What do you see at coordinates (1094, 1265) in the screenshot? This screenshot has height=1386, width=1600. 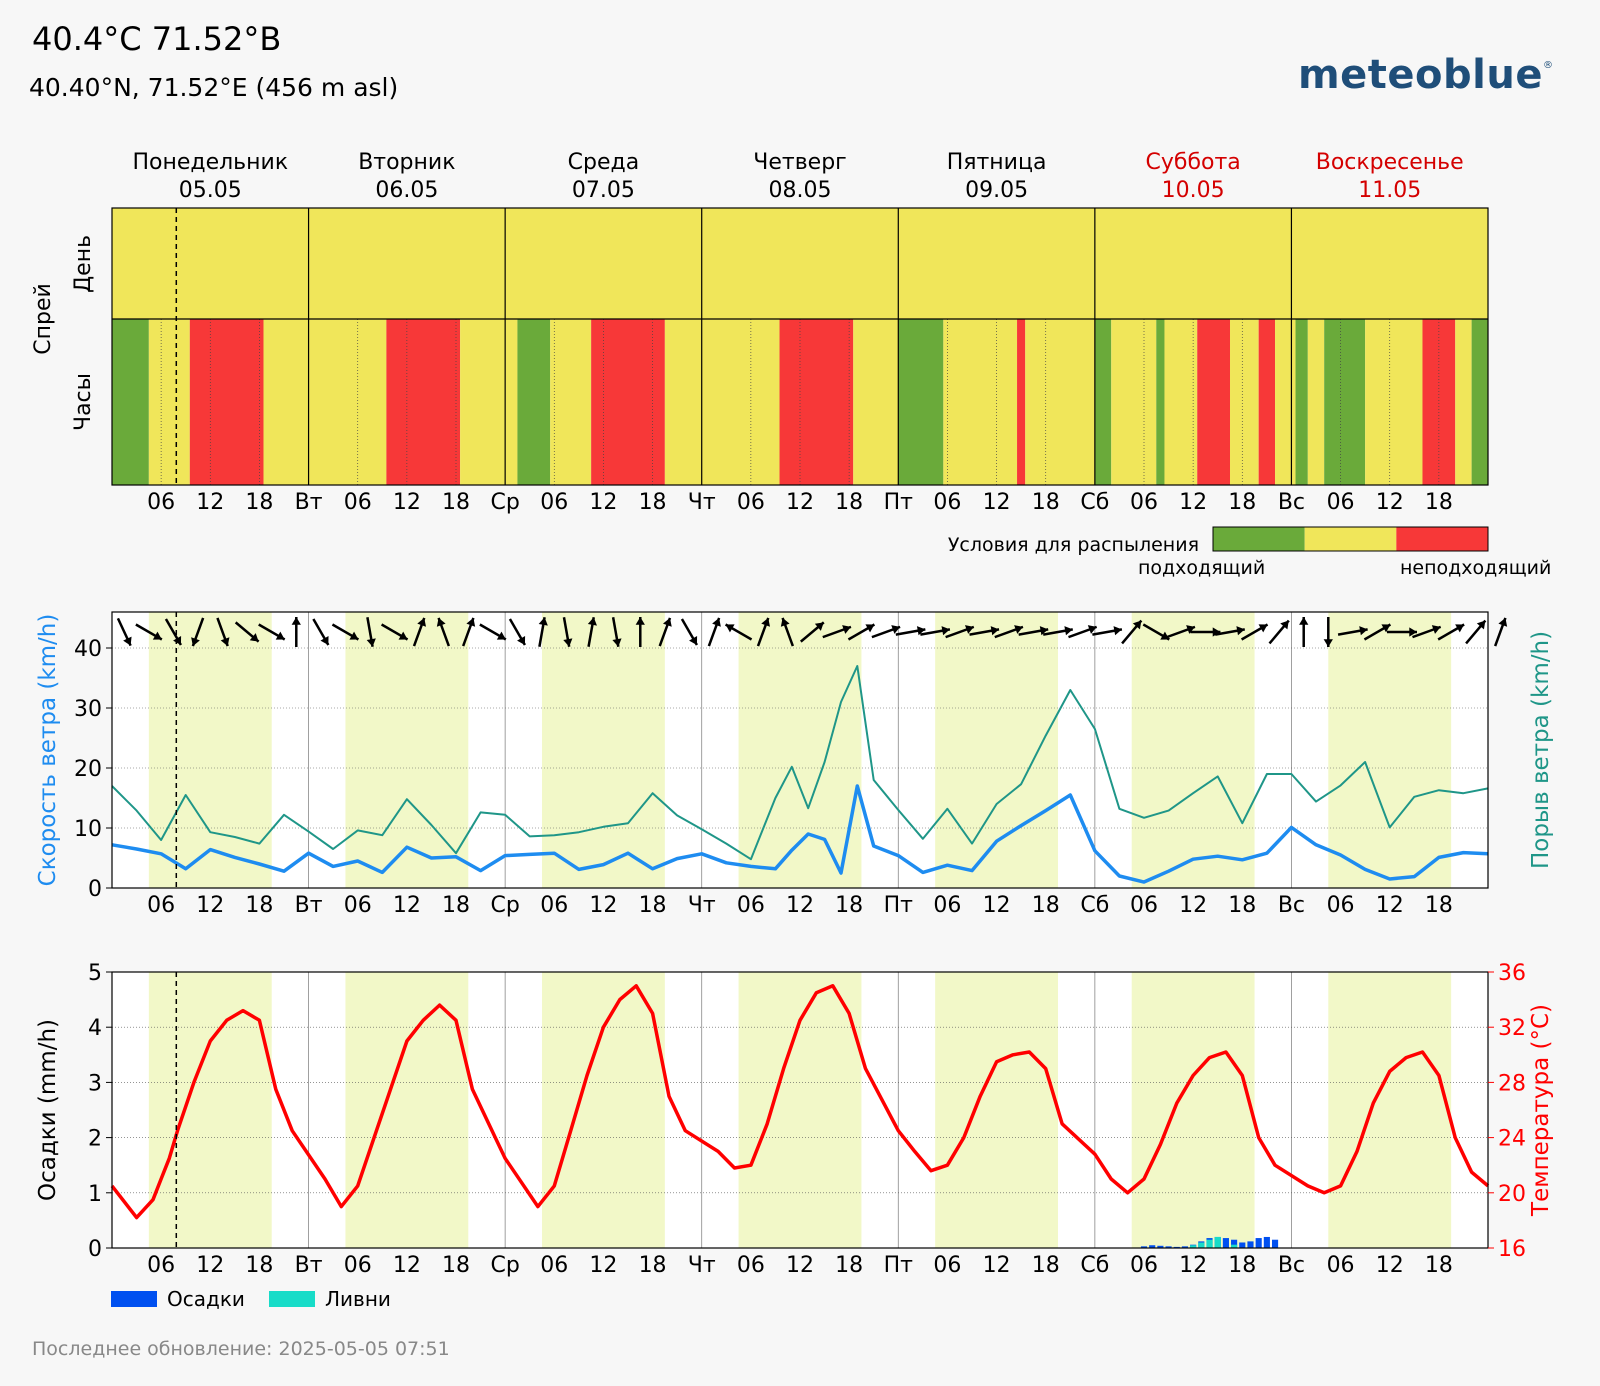 I see `x-tick-label: Сб` at bounding box center [1094, 1265].